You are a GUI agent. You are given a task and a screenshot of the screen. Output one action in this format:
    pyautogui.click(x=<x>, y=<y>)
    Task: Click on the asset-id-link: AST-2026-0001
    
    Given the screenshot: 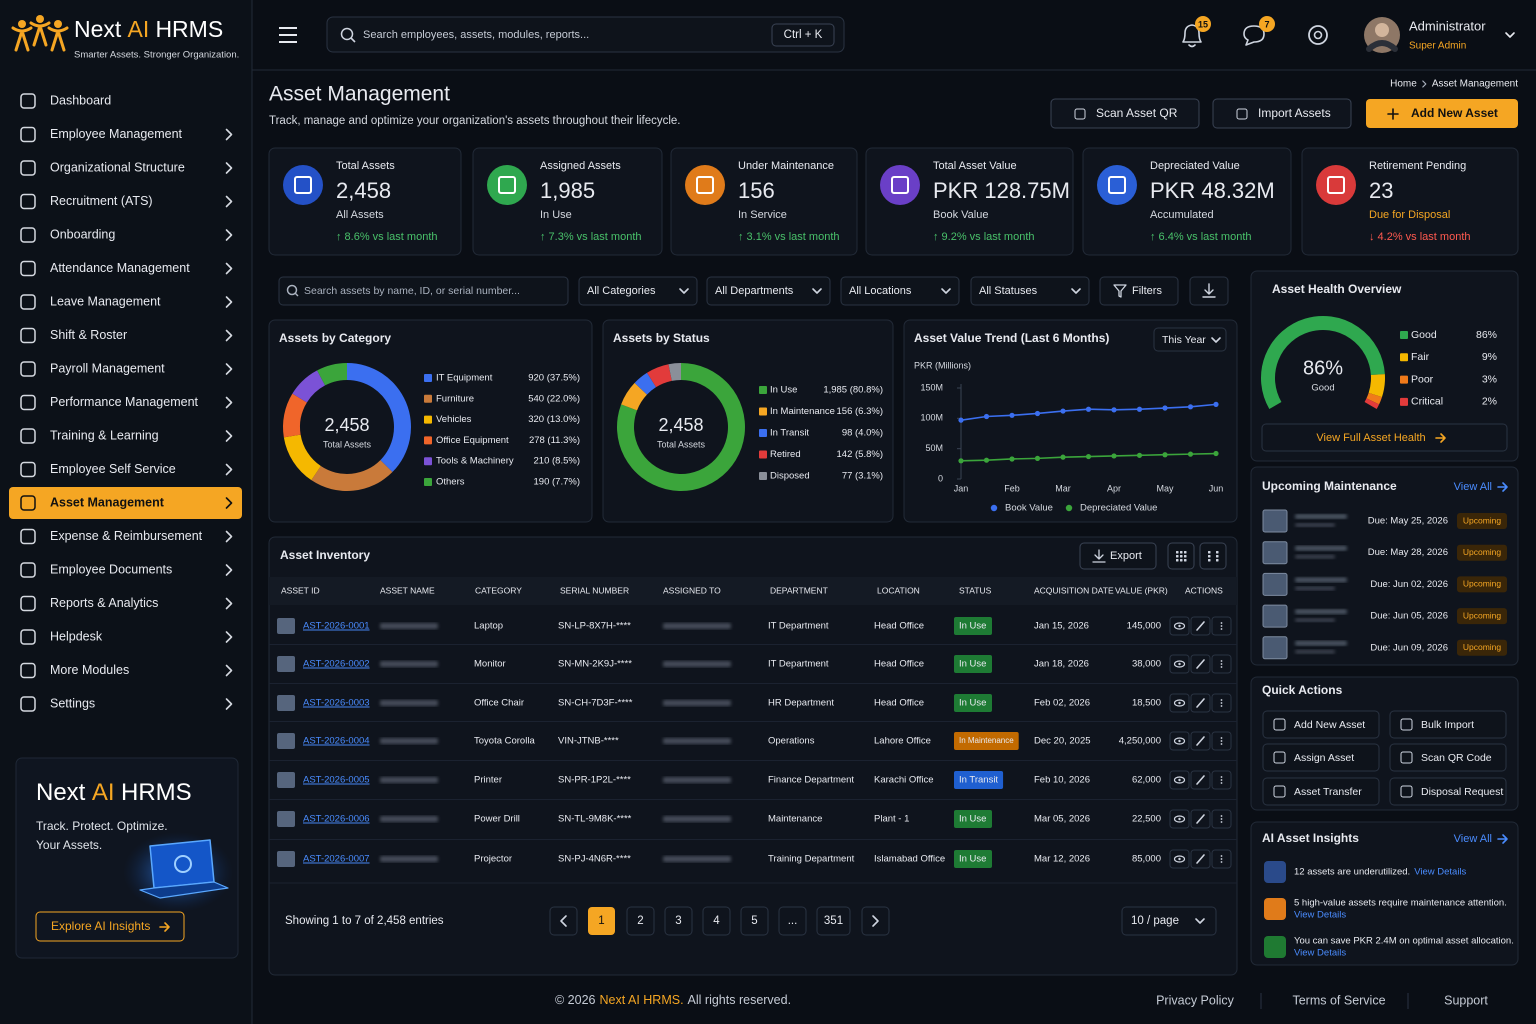 What is the action you would take?
    pyautogui.click(x=336, y=626)
    